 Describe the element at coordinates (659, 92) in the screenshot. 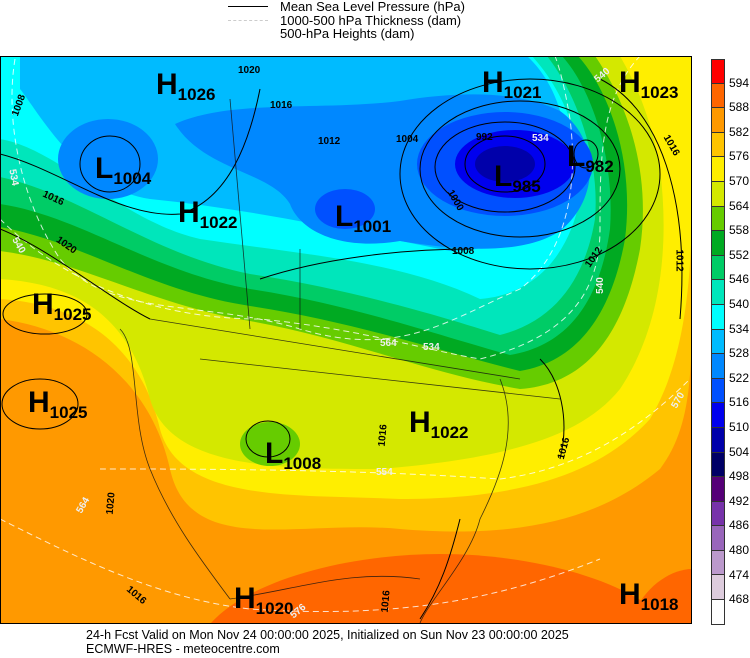

I see `center-value: 1023` at that location.